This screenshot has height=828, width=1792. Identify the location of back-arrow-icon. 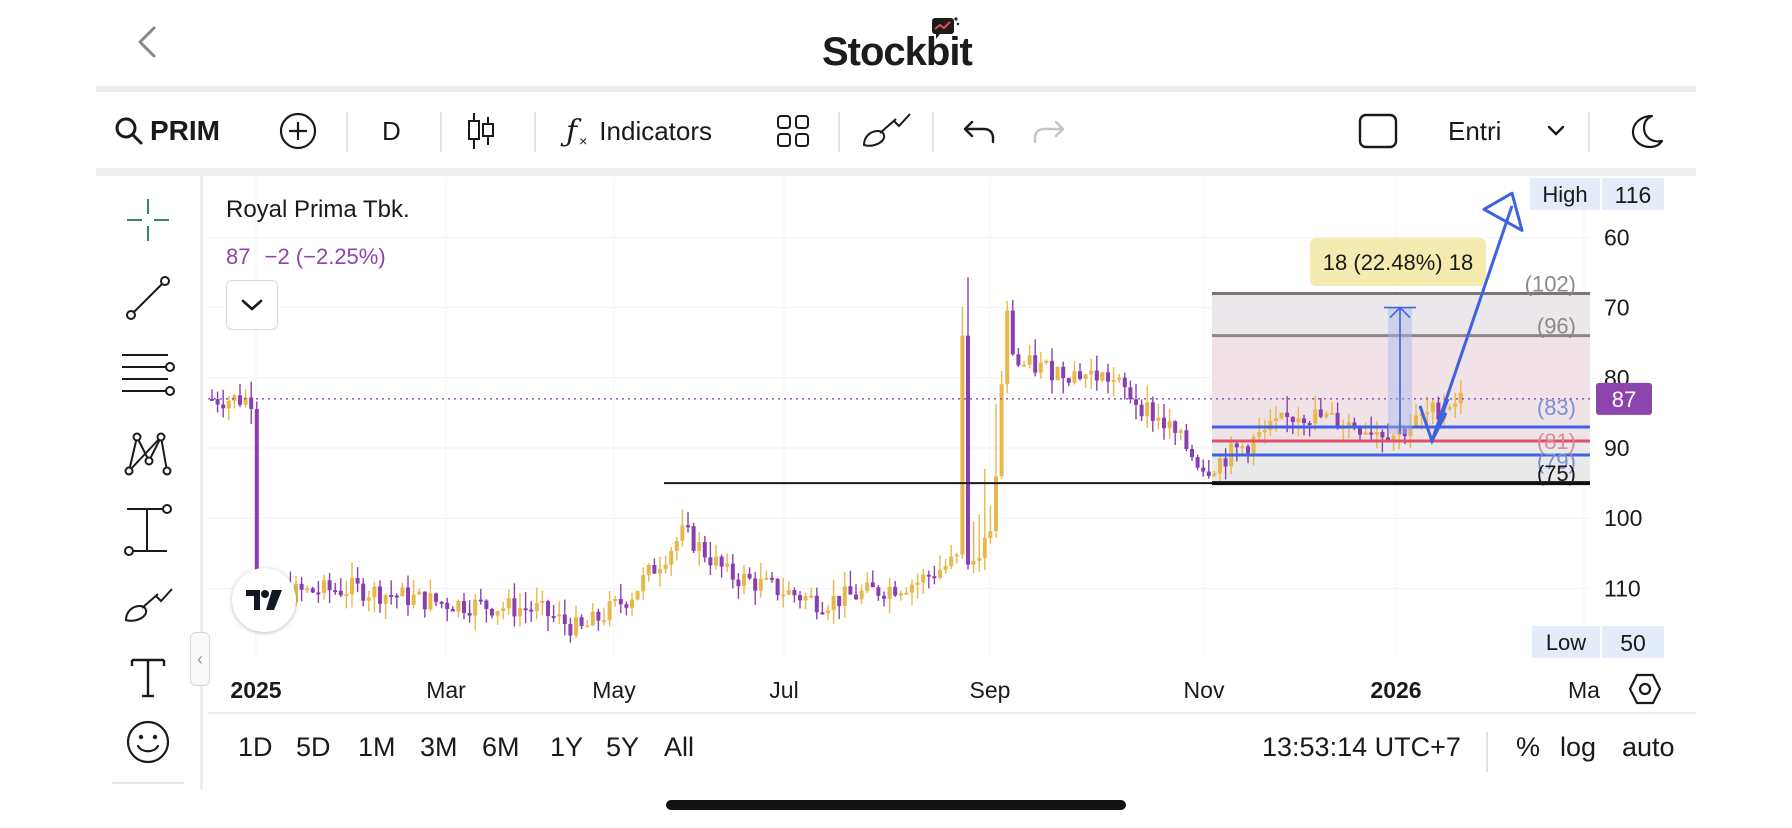
(148, 42).